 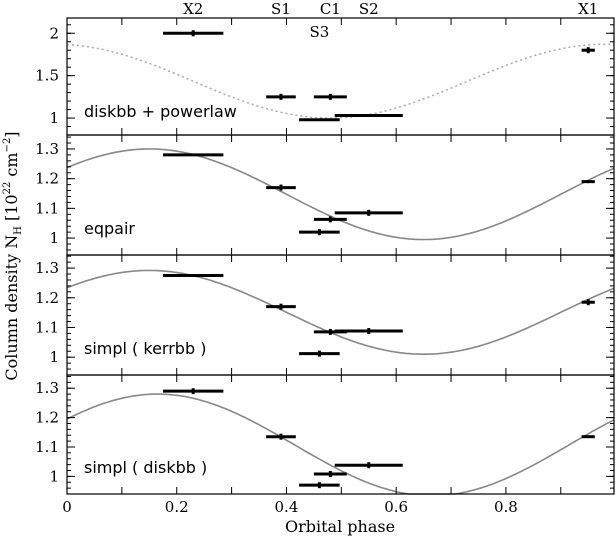 I want to click on observation-label: S2, so click(x=369, y=9).